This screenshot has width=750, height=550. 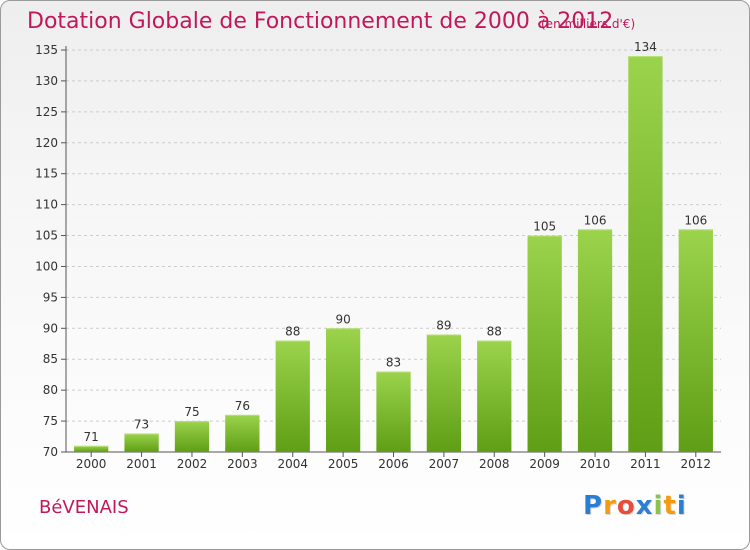 What do you see at coordinates (141, 424) in the screenshot?
I see `value-label-2001: 73` at bounding box center [141, 424].